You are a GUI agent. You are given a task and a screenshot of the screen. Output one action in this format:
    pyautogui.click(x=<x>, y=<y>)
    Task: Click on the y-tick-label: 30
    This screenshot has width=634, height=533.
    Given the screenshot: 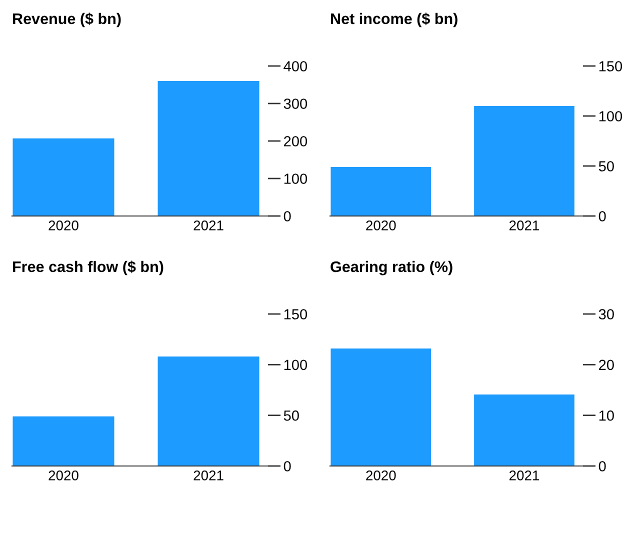 What is the action you would take?
    pyautogui.click(x=606, y=314)
    